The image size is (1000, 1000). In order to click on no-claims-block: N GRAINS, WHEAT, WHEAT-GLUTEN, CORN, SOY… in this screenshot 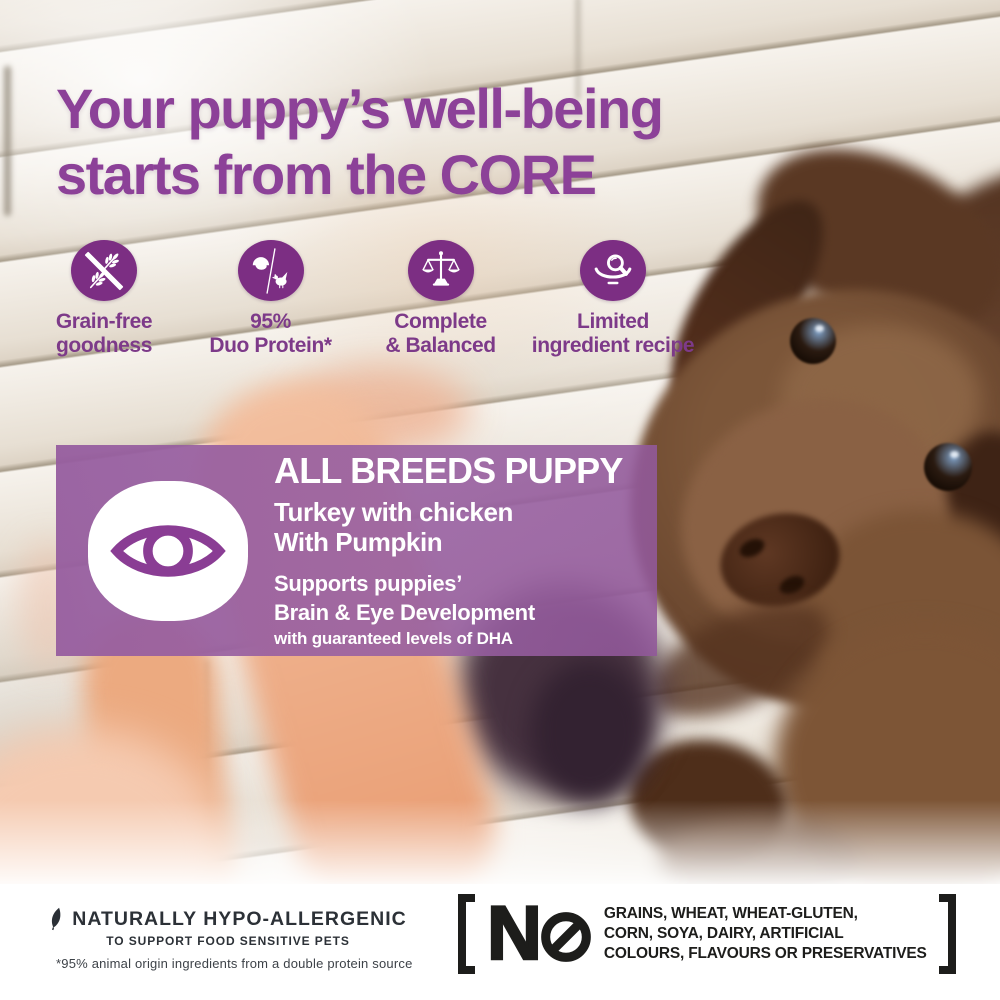, I will do `click(707, 934)`.